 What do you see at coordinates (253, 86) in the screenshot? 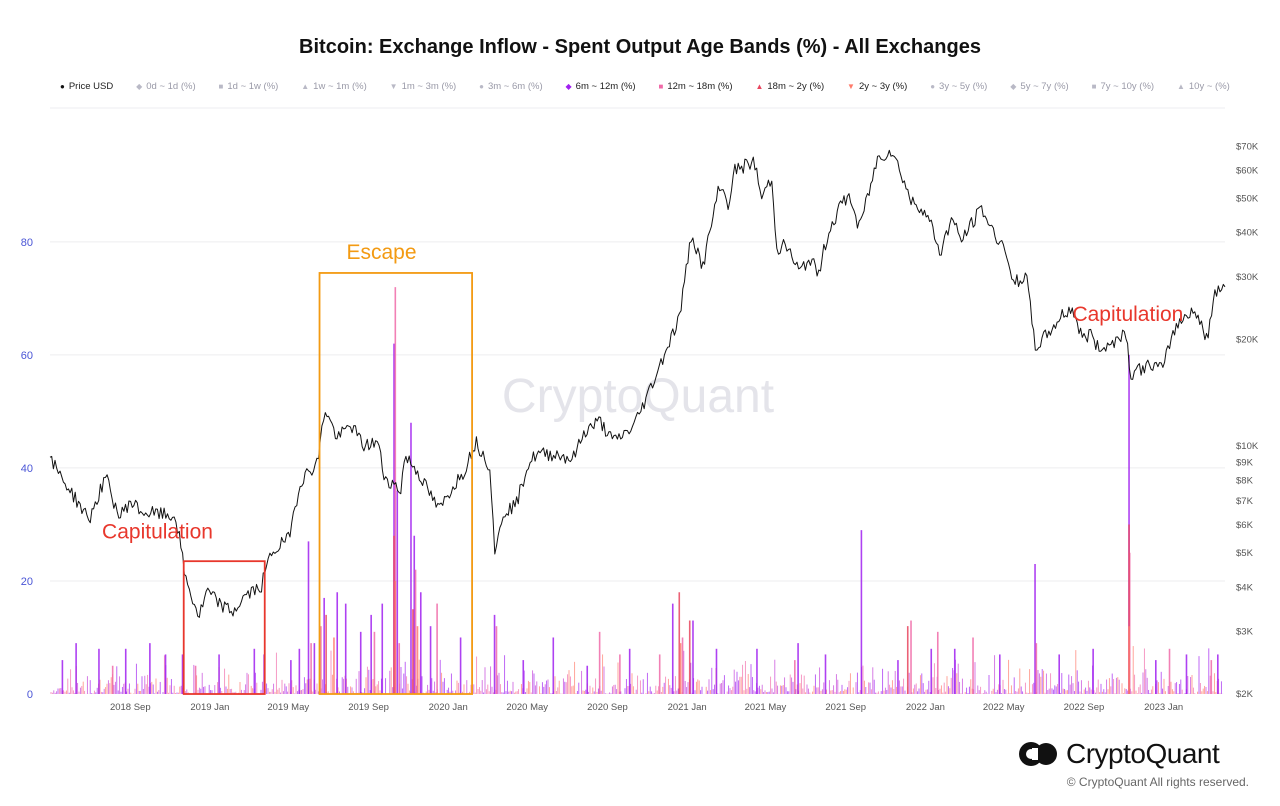
I see `legend-label: 1d ~ 1w (%)` at bounding box center [253, 86].